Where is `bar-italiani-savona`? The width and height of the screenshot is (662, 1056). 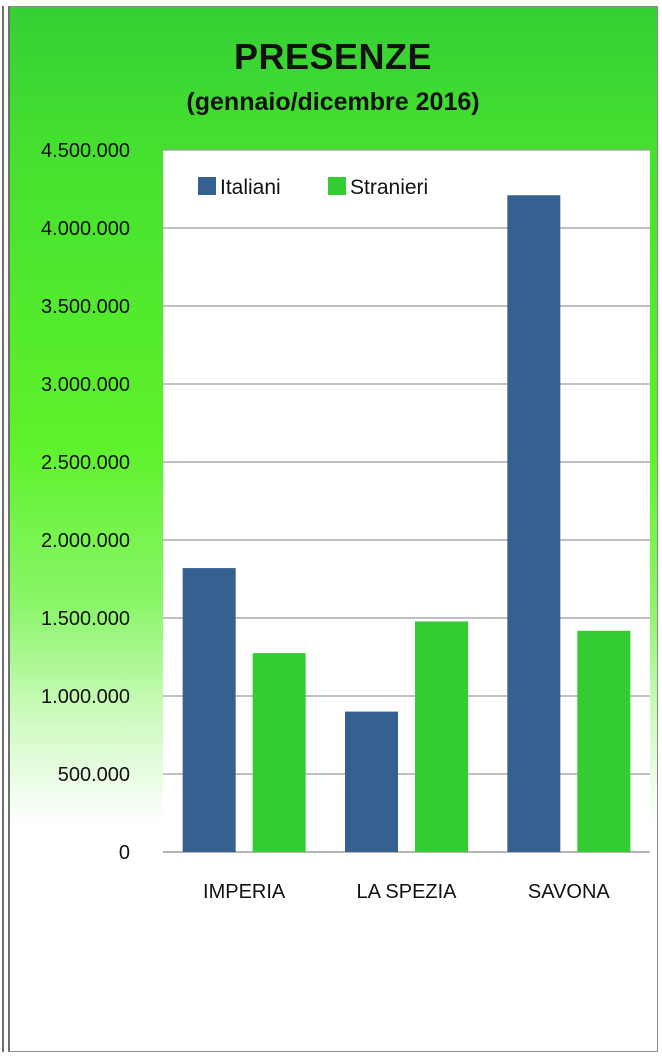
bar-italiani-savona is located at coordinates (534, 524).